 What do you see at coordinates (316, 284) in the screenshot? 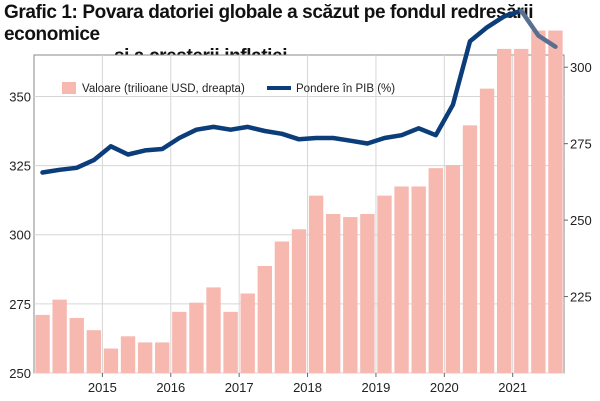
I see `bar-2018Q2` at bounding box center [316, 284].